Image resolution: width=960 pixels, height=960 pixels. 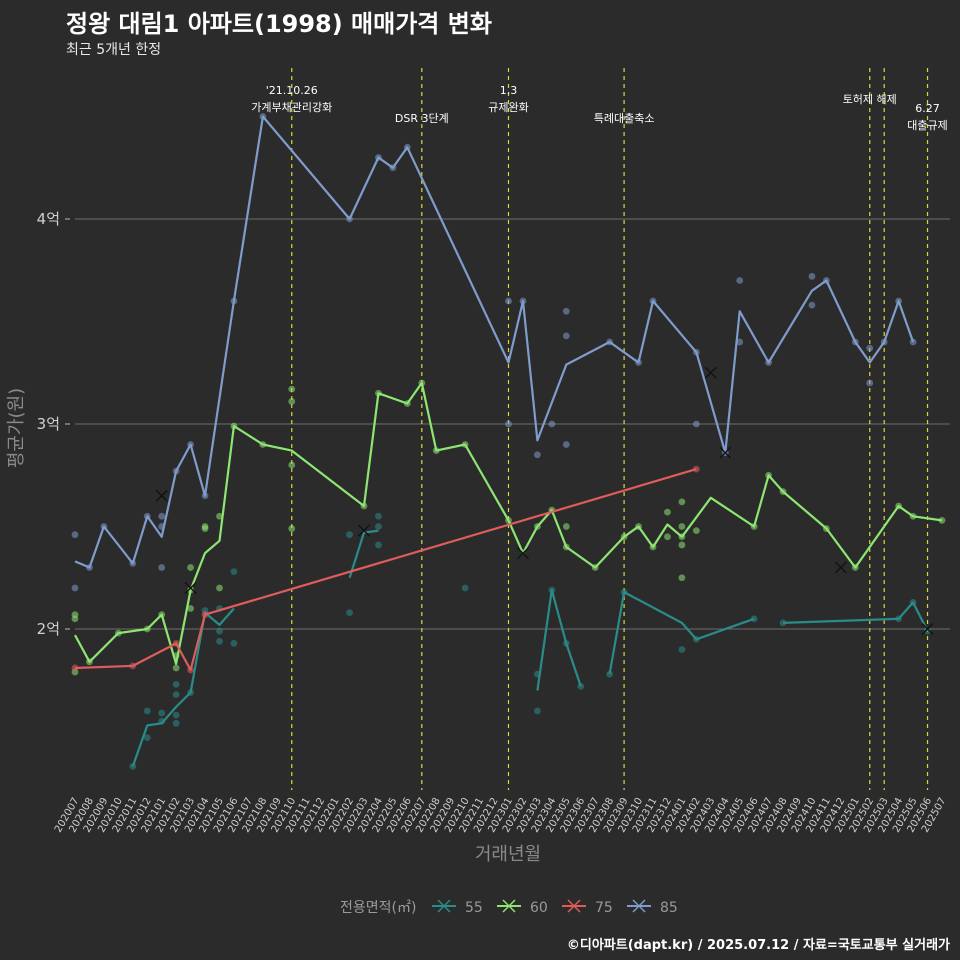 I want to click on tick-label-y: 2억, so click(x=48, y=629).